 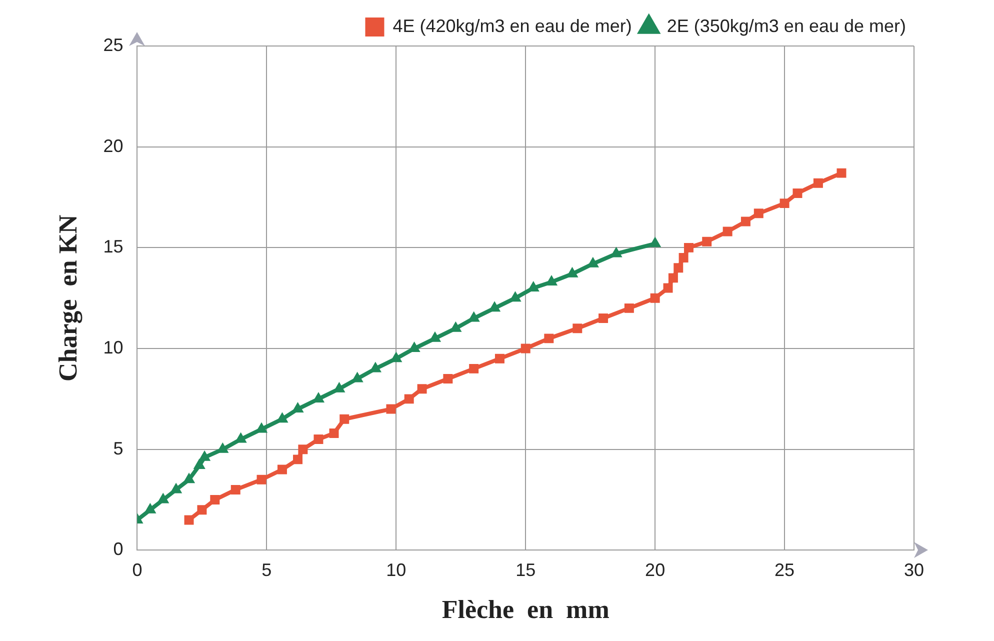 I want to click on x-tick-label: 25, so click(x=784, y=570).